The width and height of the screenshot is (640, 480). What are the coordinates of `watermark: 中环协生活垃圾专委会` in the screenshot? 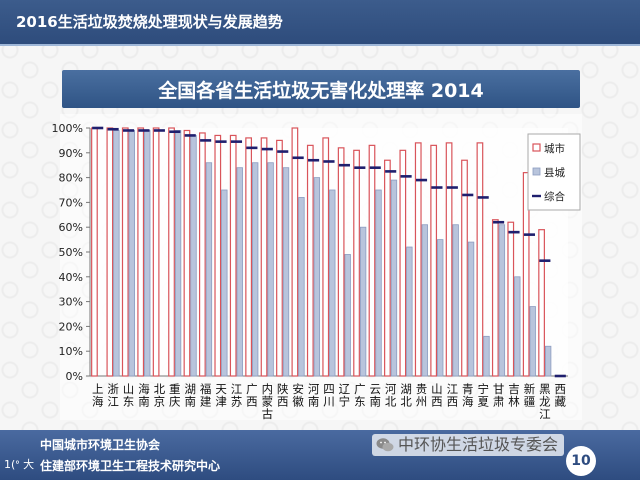 It's located at (468, 445).